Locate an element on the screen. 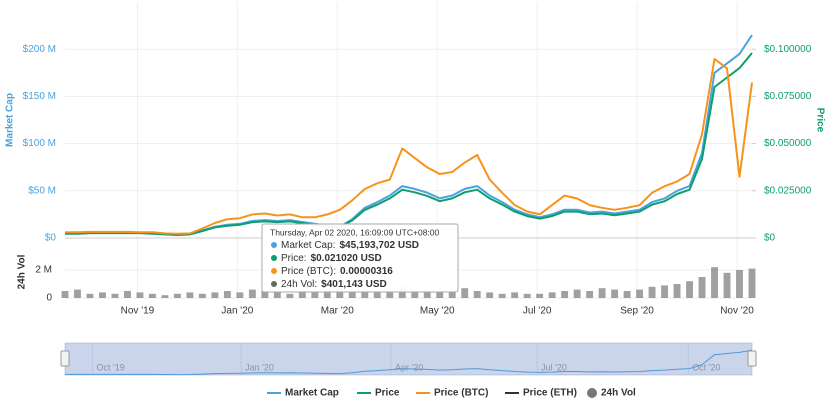 The height and width of the screenshot is (400, 830). y2-axis-title: Price is located at coordinates (819, 120).